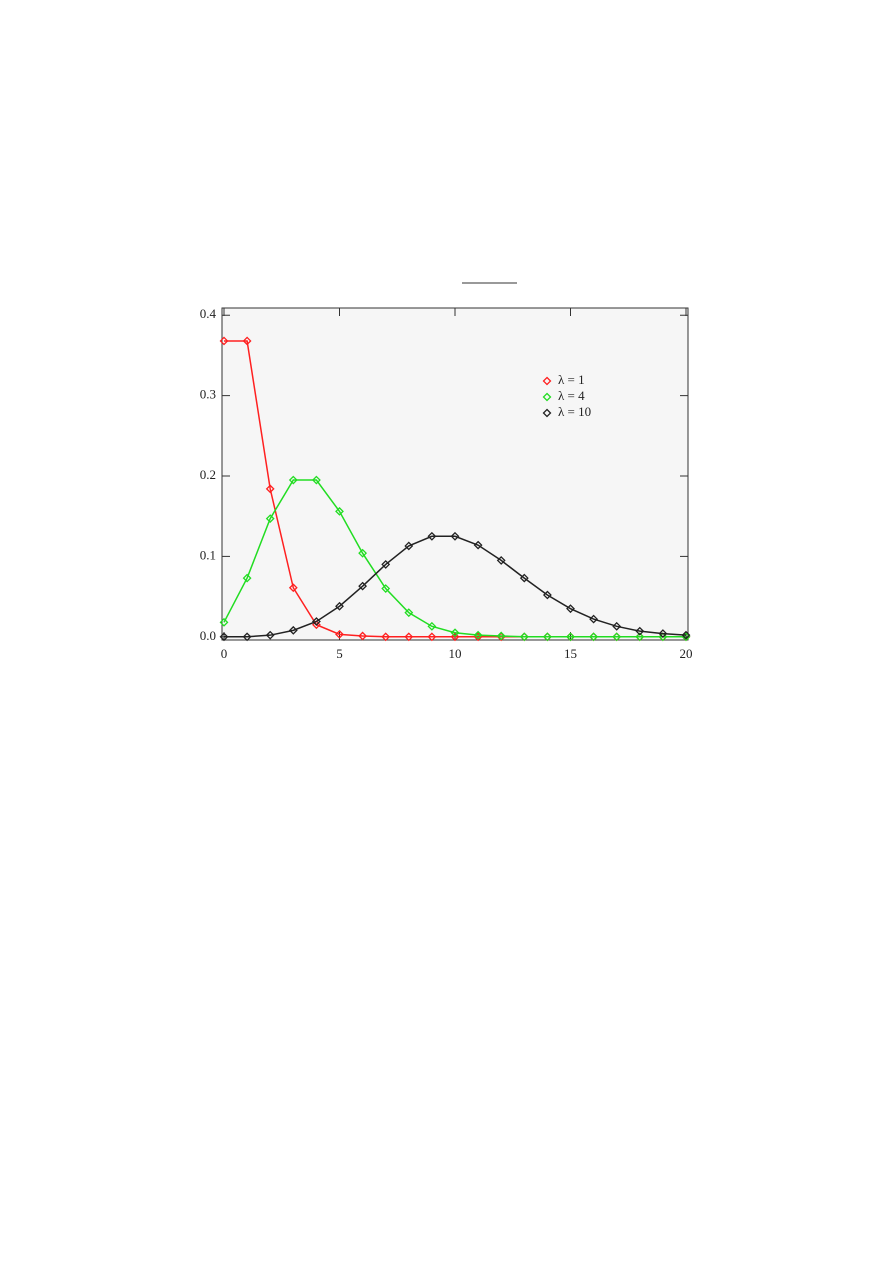 Image resolution: width=893 pixels, height=1268 pixels. Describe the element at coordinates (208, 313) in the screenshot. I see `y-tick-label: 0.4` at that location.